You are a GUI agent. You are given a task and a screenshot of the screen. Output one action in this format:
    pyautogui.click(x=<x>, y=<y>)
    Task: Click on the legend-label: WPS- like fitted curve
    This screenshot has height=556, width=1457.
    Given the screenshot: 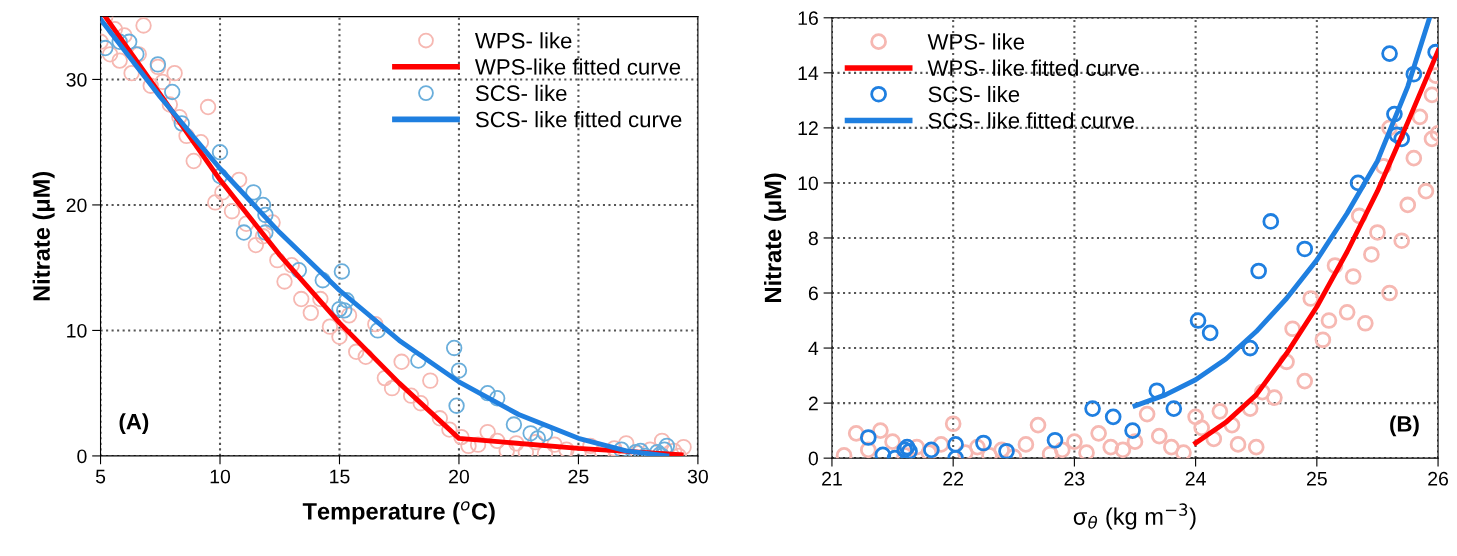 What is the action you would take?
    pyautogui.click(x=1033, y=67)
    